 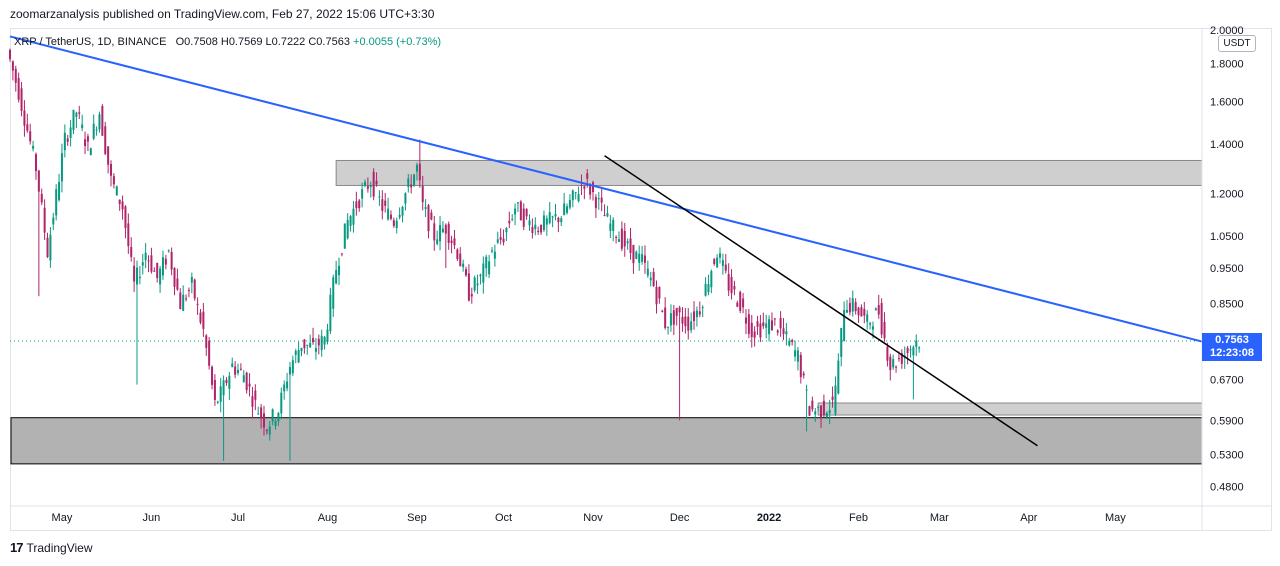 I want to click on currency-button: USDT, so click(x=1237, y=43).